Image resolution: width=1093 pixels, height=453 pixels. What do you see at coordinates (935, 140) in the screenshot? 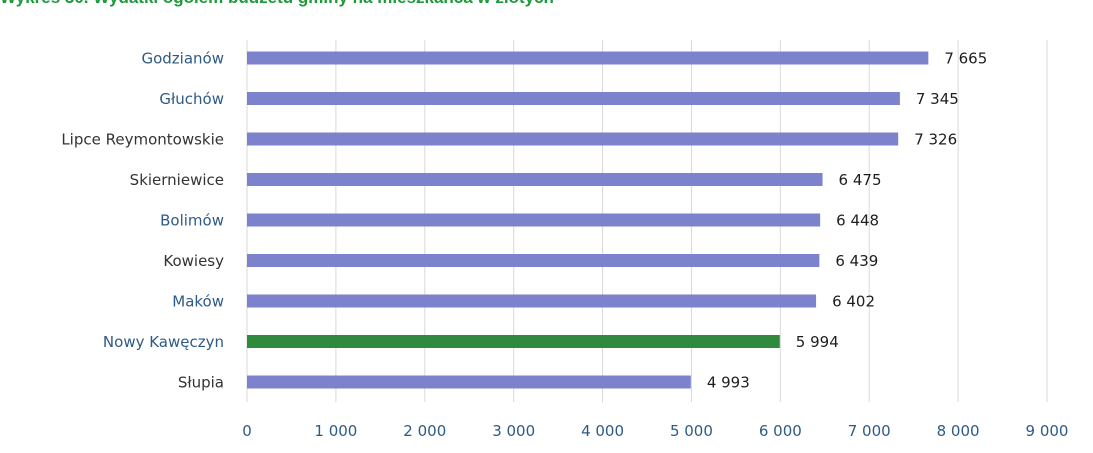
I see `value-label: 7 326` at bounding box center [935, 140].